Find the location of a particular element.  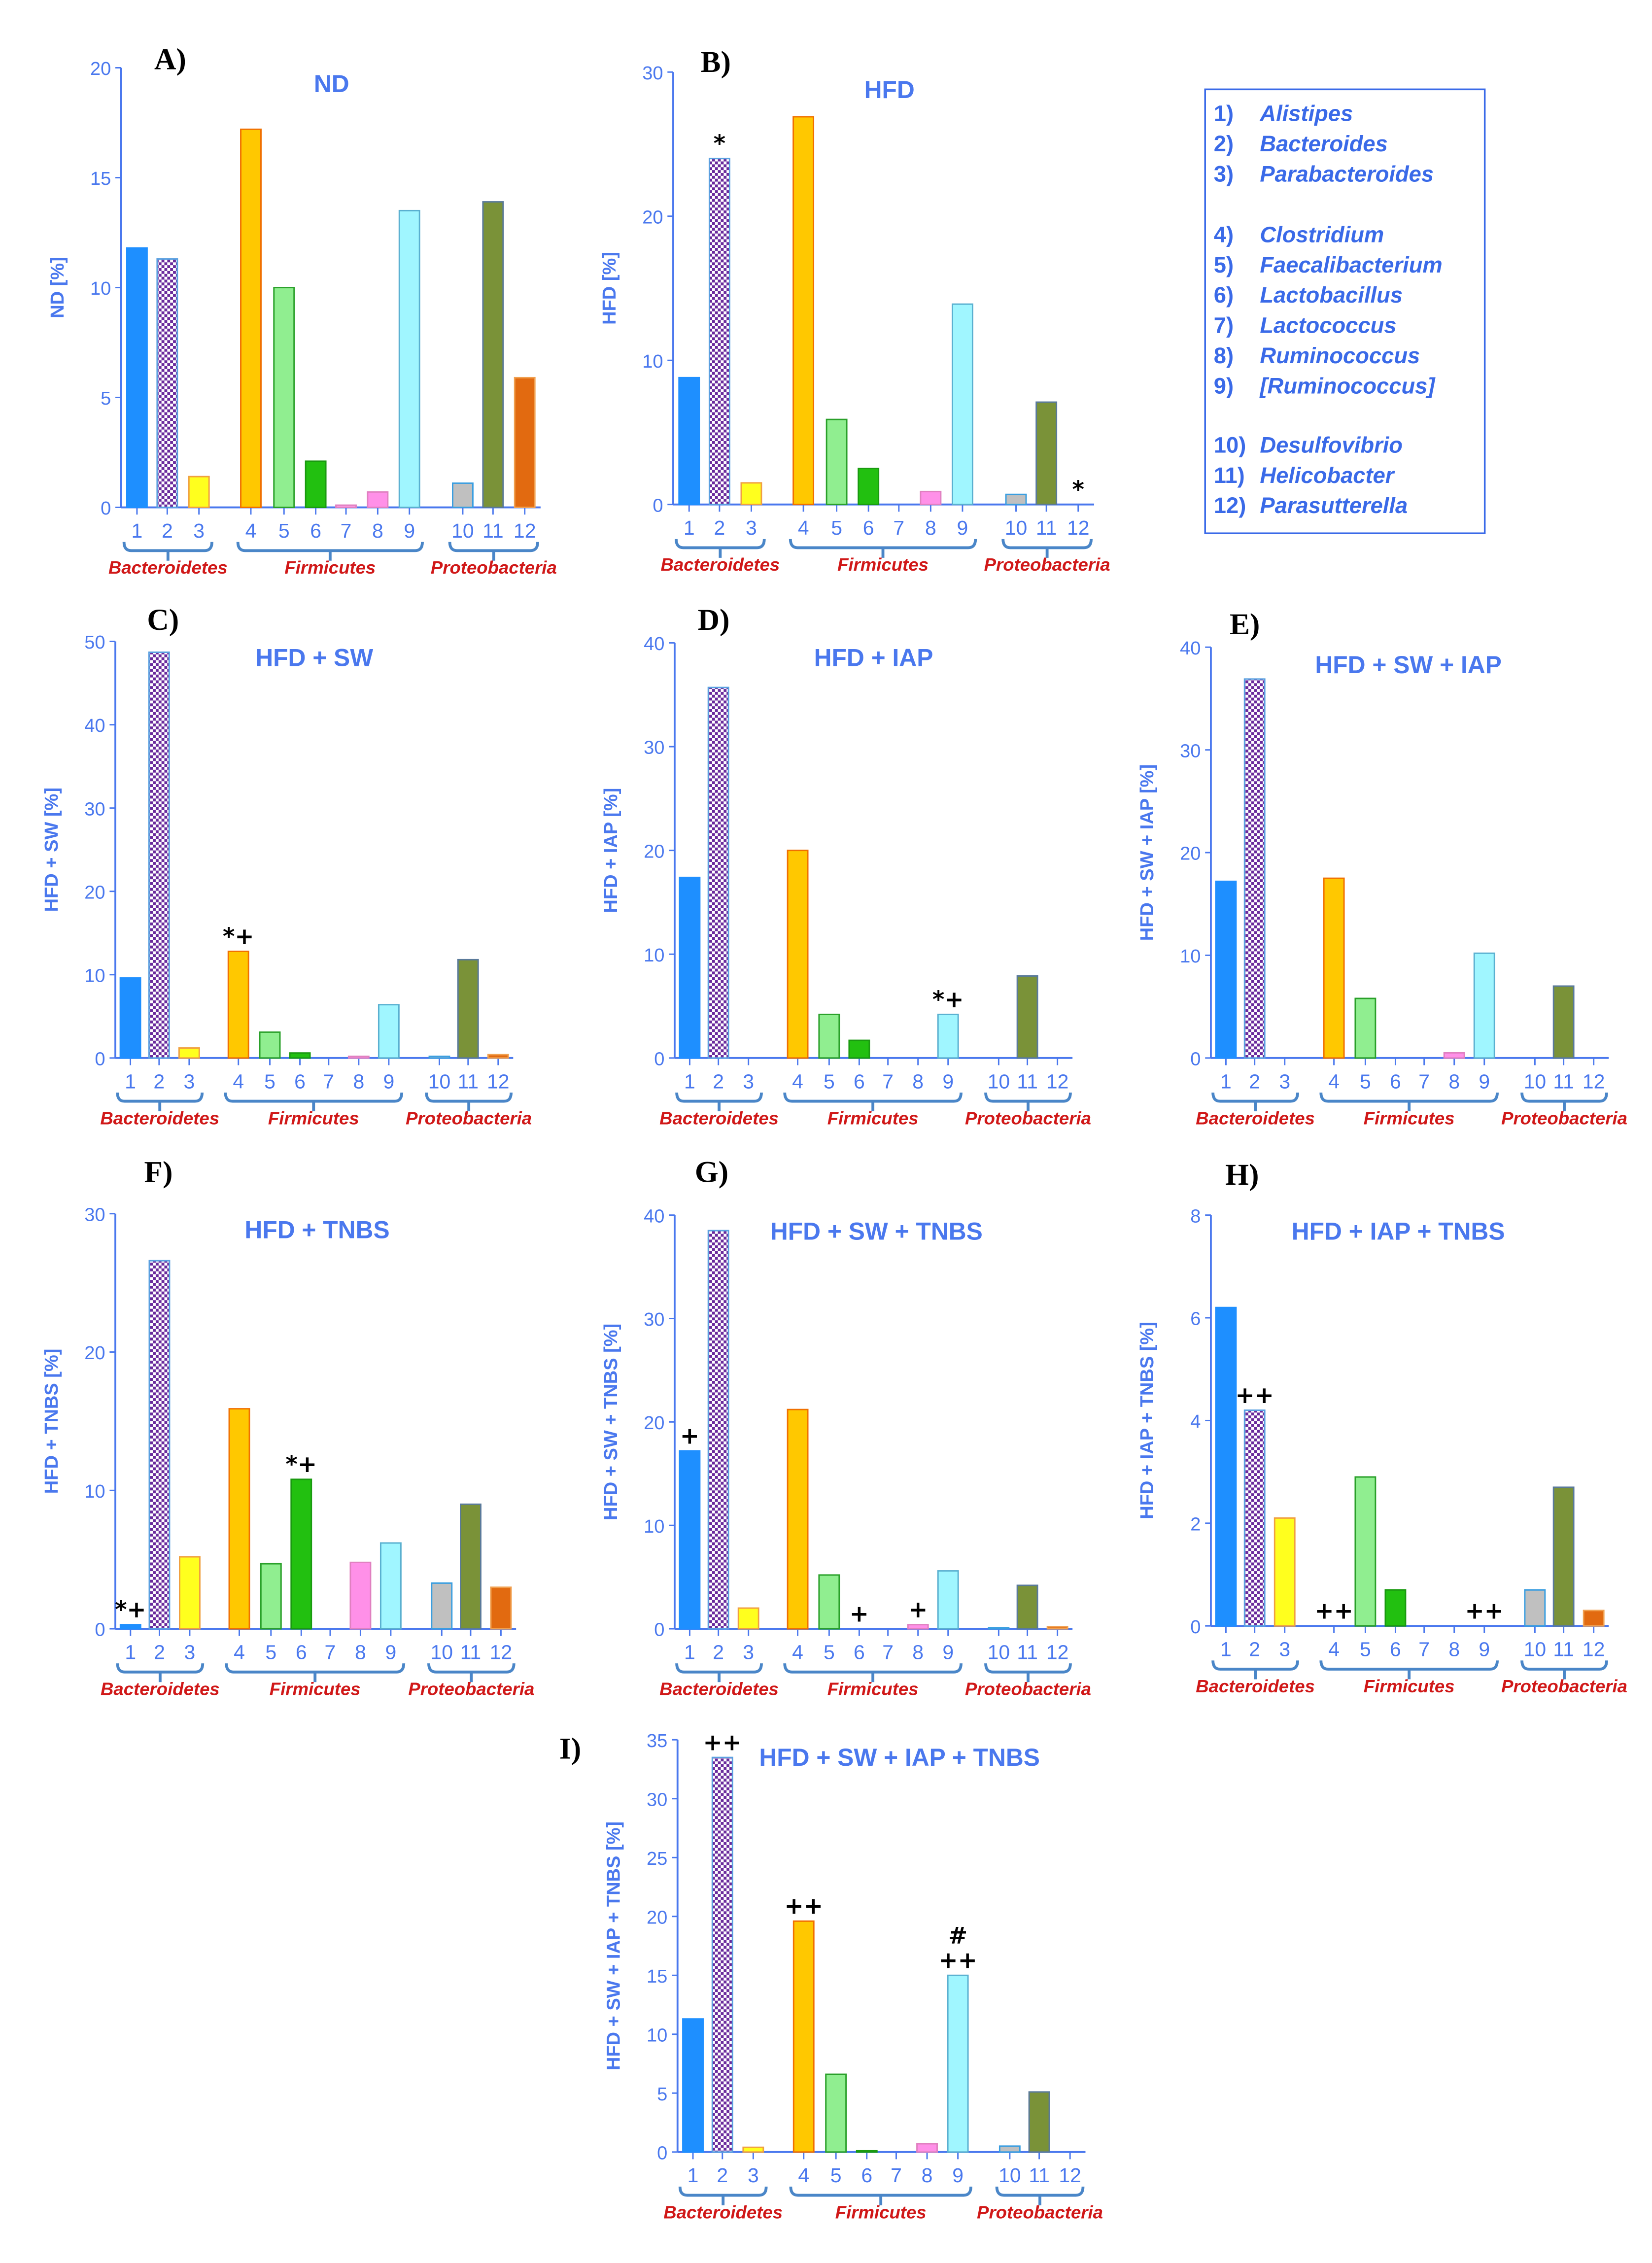

x-tick-label: 10 is located at coordinates (999, 1082).